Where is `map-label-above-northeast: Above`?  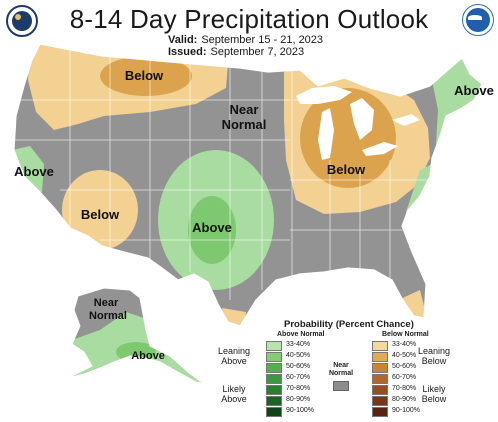
map-label-above-northeast: Above is located at coordinates (474, 90).